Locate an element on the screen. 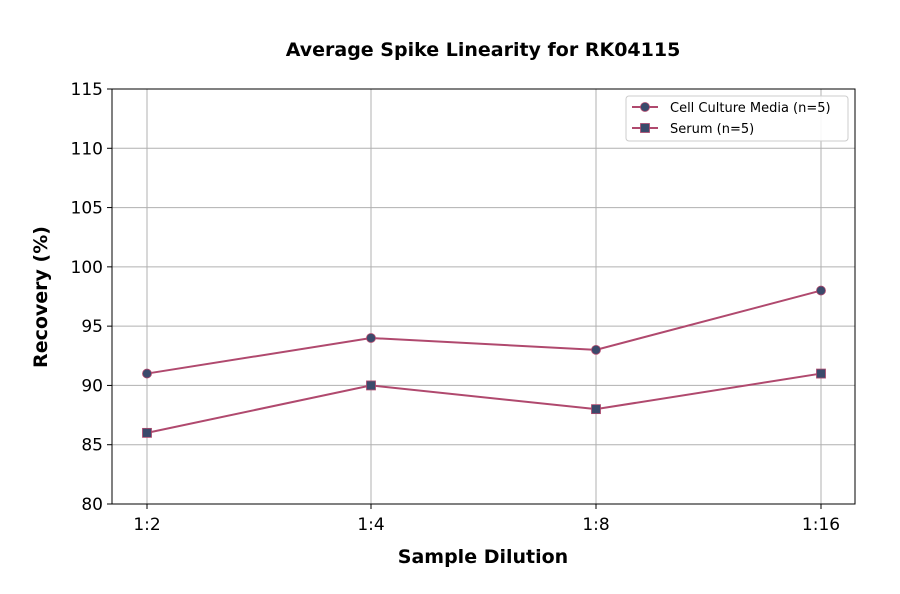 This screenshot has width=900, height=594. y-tick-label: 95 is located at coordinates (92, 327).